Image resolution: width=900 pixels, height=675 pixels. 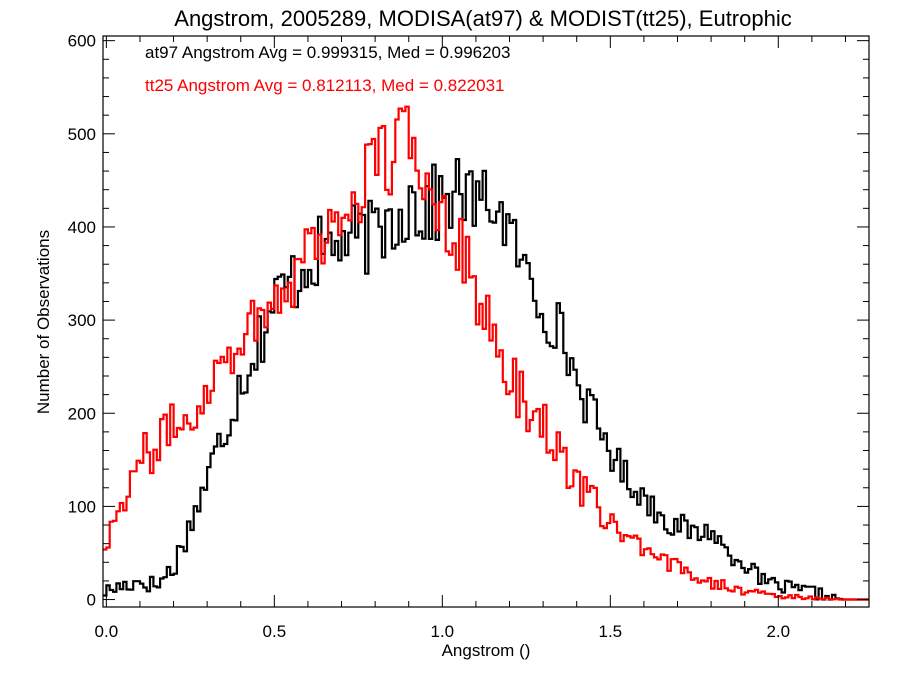 What do you see at coordinates (91, 600) in the screenshot?
I see `y-tick-label: 0` at bounding box center [91, 600].